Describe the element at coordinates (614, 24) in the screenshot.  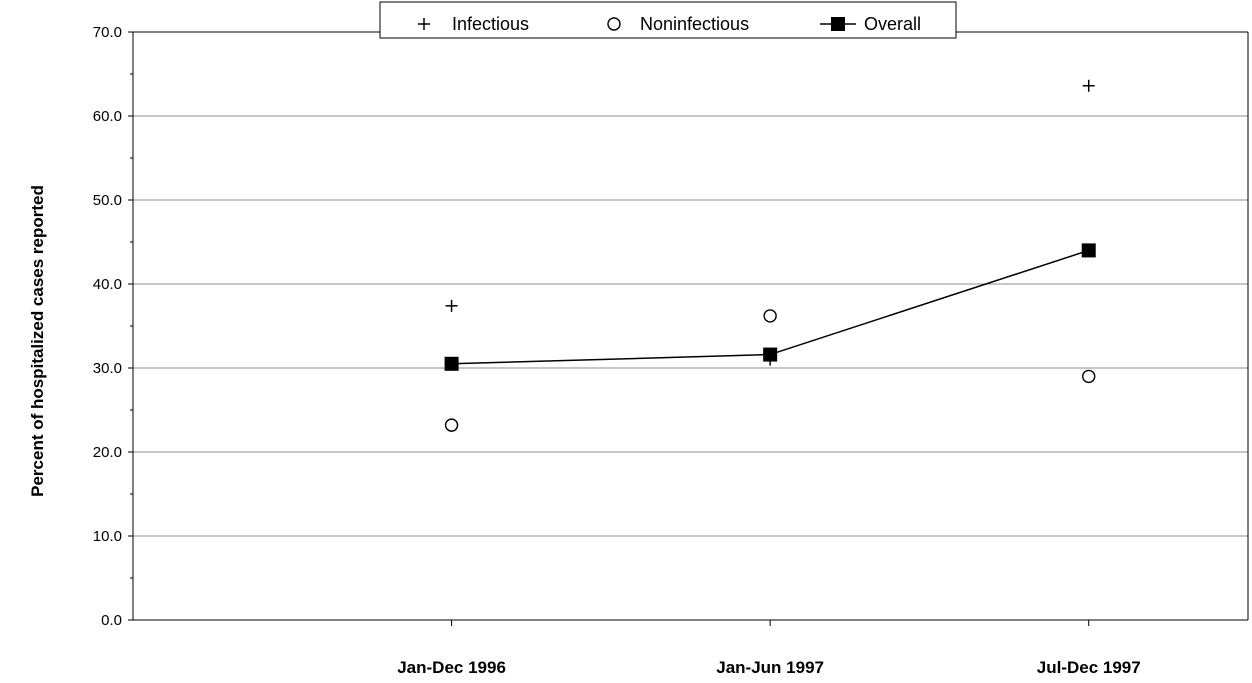
I see `legend-marker-noninfectious` at that location.